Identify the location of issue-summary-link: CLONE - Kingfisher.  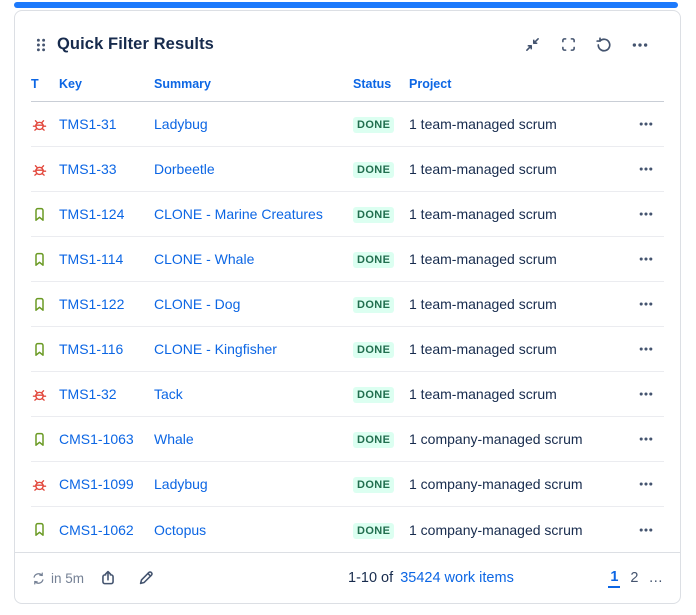
(215, 349).